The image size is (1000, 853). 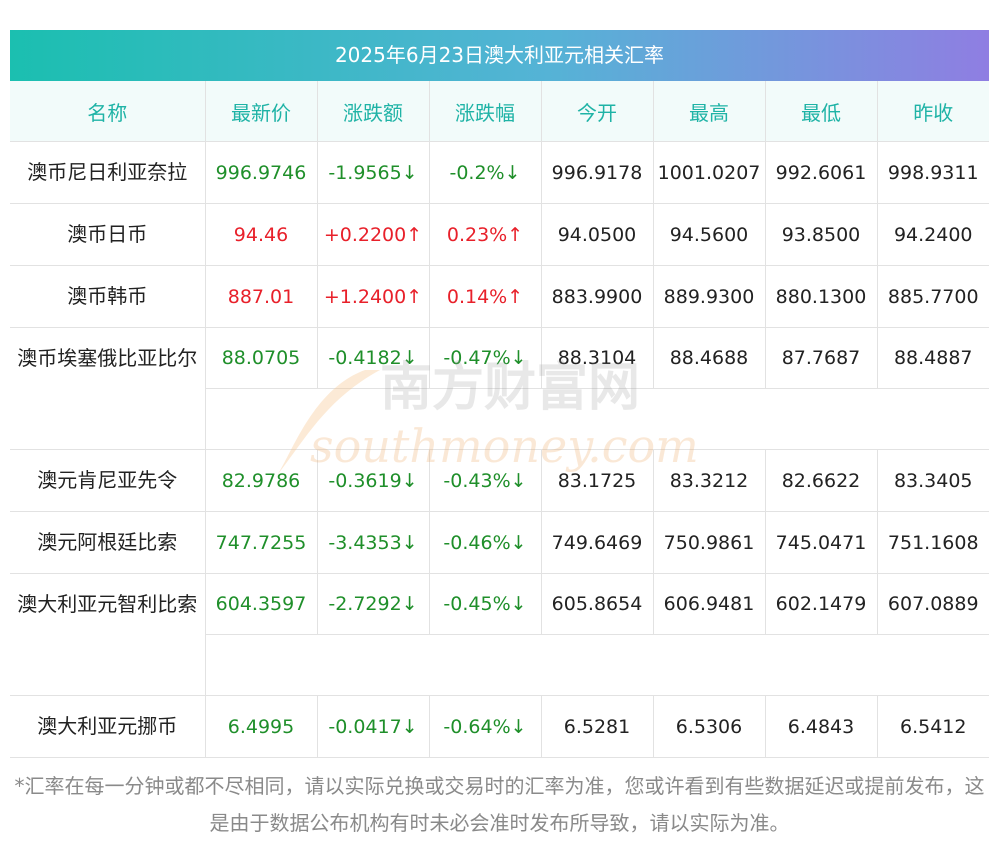 I want to click on currency-pair-name: 澳大利亚元挪币, so click(x=108, y=726).